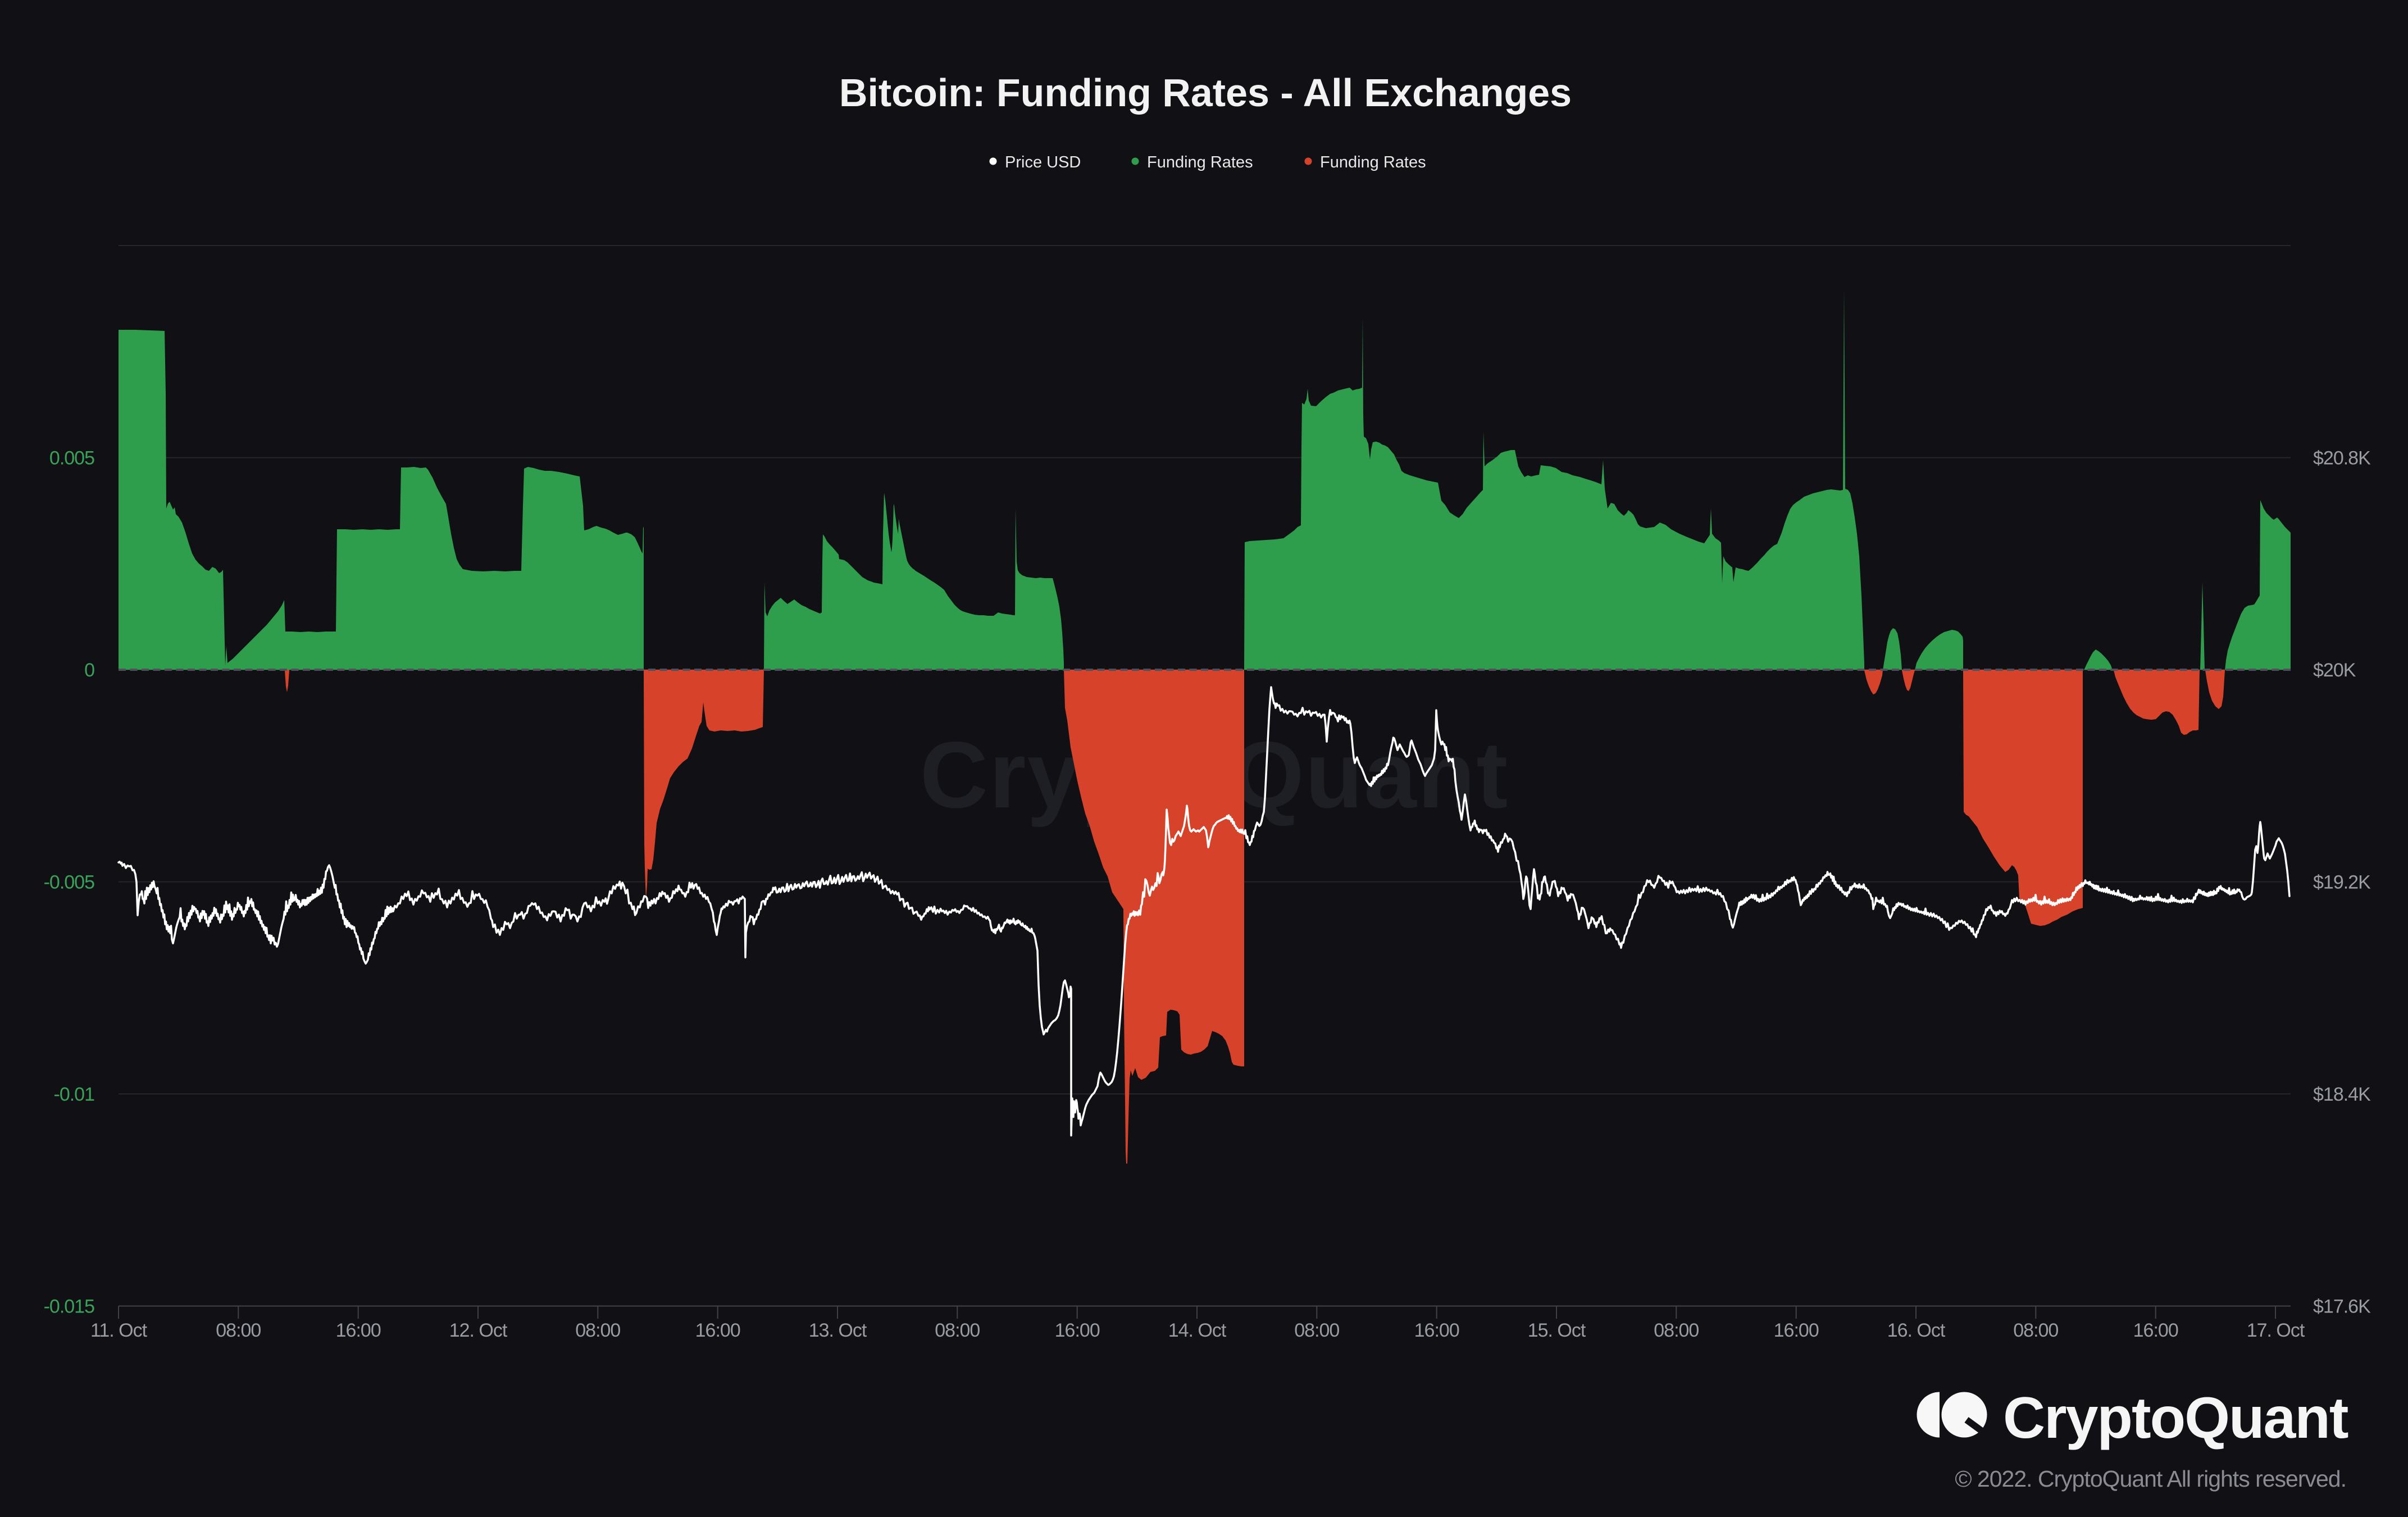  What do you see at coordinates (2342, 1094) in the screenshot?
I see `svg-text: $18.4K` at bounding box center [2342, 1094].